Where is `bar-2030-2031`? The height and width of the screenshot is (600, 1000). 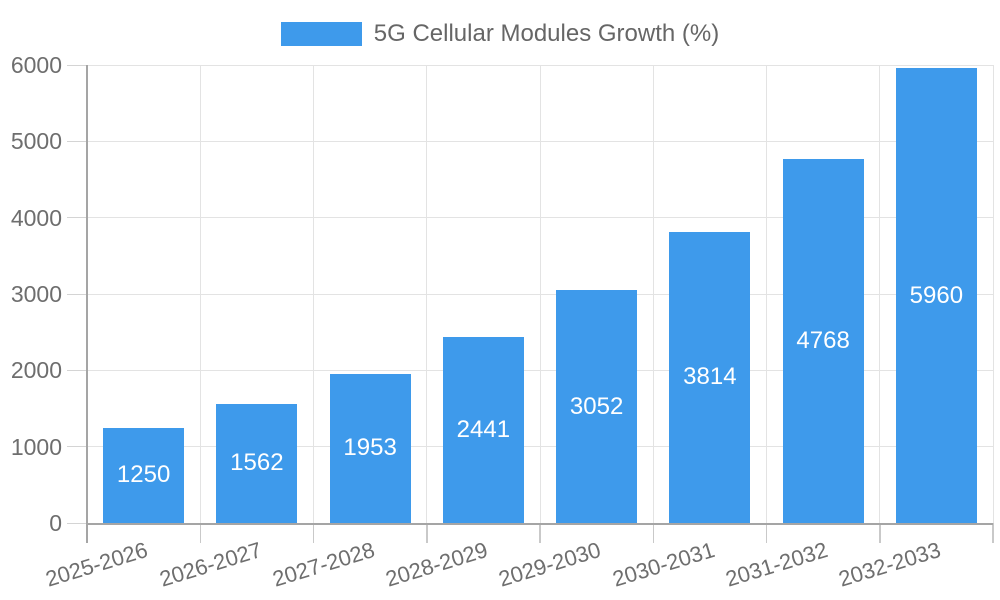
bar-2030-2031 is located at coordinates (710, 377).